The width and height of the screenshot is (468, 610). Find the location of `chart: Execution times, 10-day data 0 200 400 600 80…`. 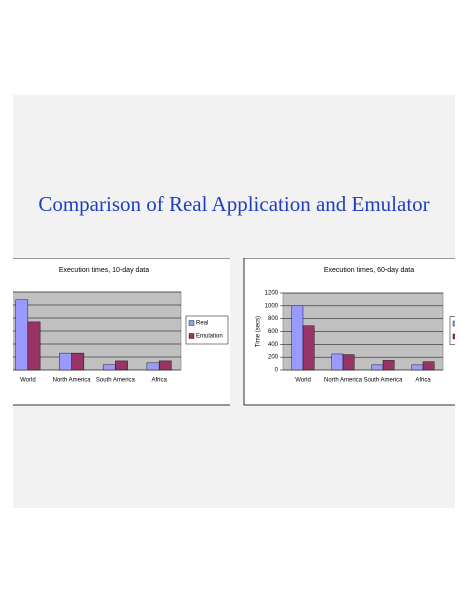

chart: Execution times, 10-day data 0 200 400 600 80… is located at coordinates (115, 332).